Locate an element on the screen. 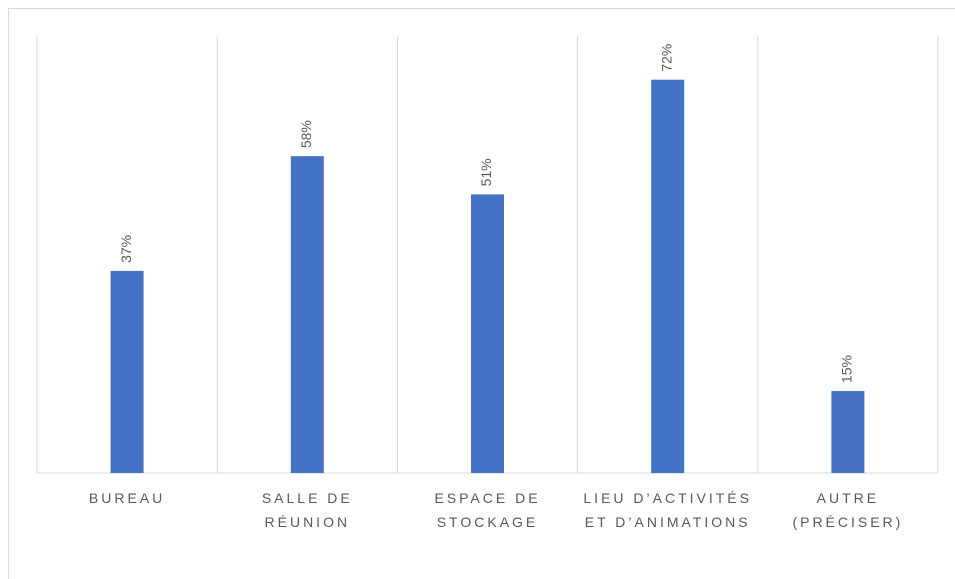 The height and width of the screenshot is (579, 955). x-tick-label: SALLE DE RÉUNION is located at coordinates (307, 510).